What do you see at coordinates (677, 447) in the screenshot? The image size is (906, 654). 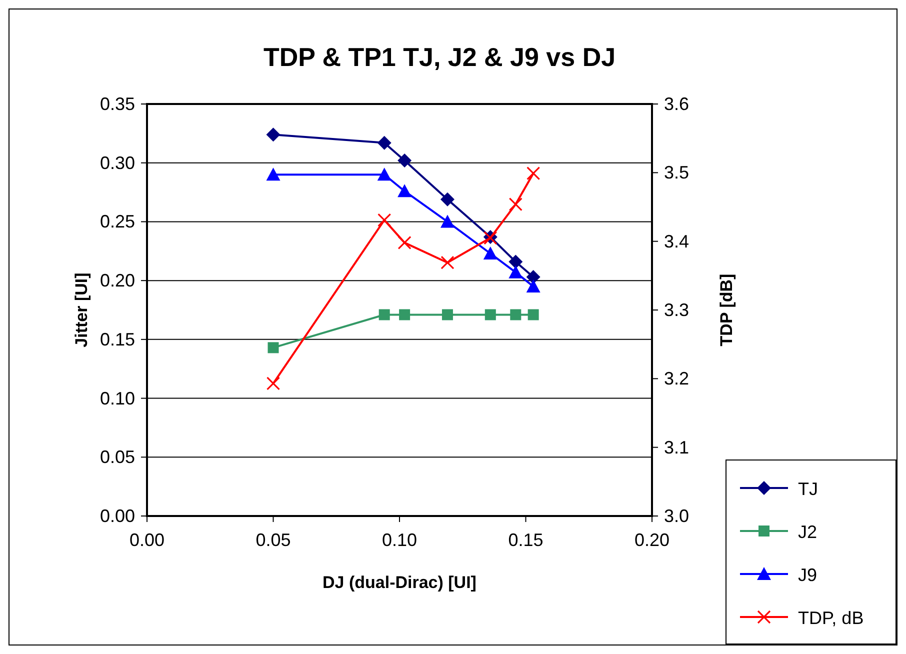 I see `y2-tick-label: 3.1` at bounding box center [677, 447].